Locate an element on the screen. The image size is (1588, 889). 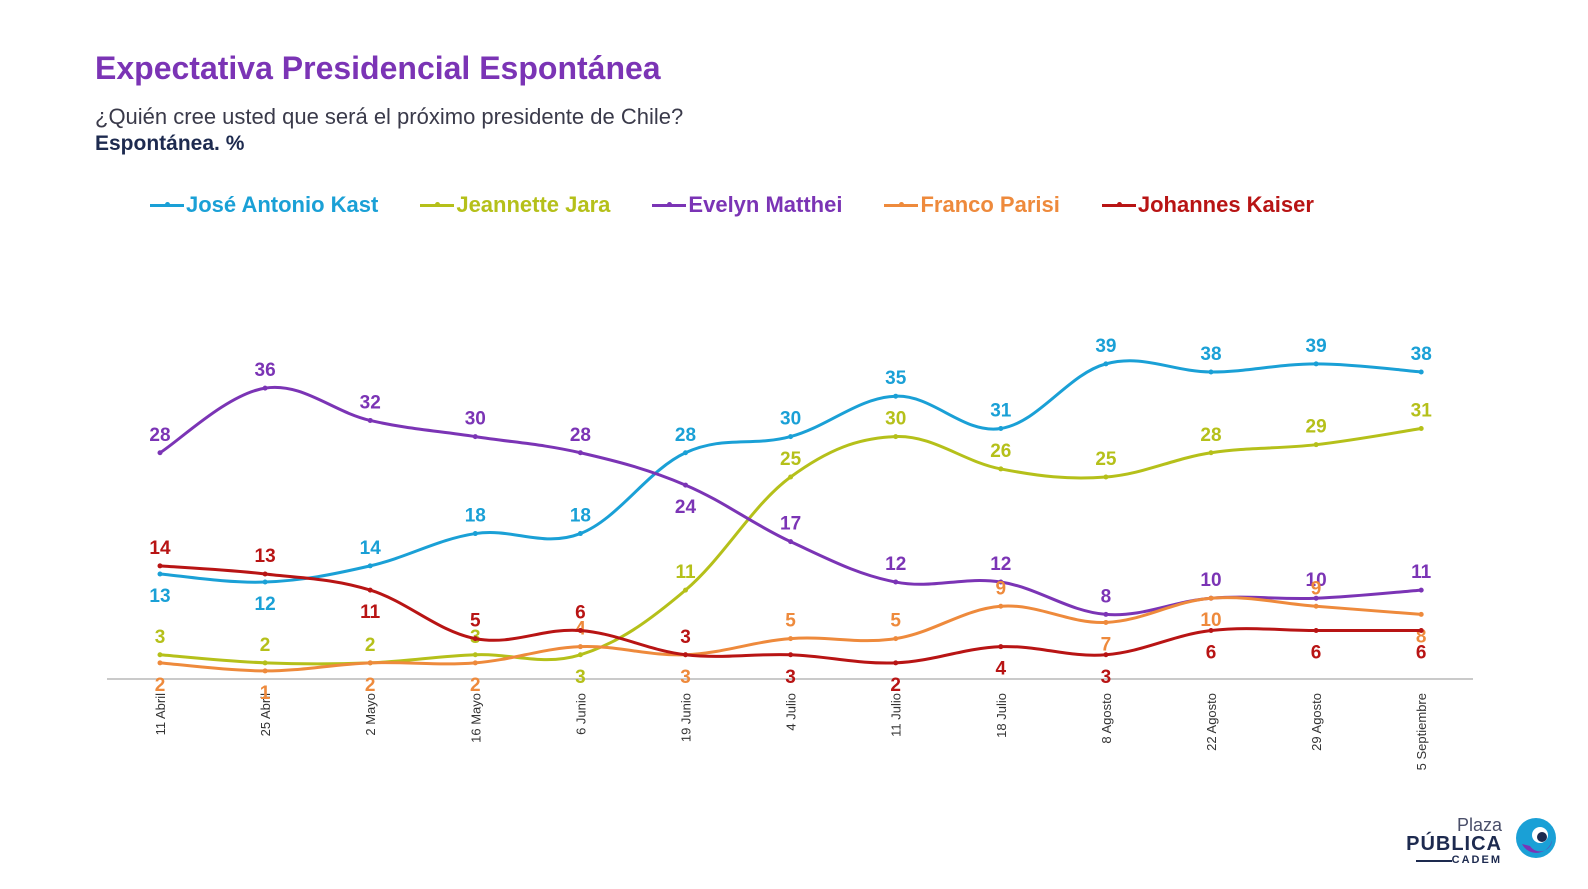
data-label-kast: 12 is located at coordinates (265, 604).